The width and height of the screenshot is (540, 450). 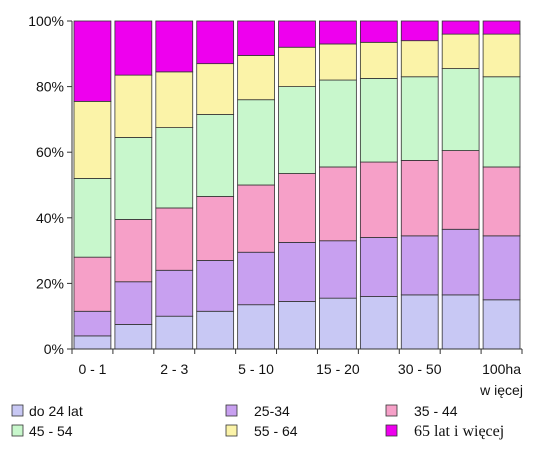 What do you see at coordinates (50, 152) in the screenshot?
I see `y-tick-label: 60%` at bounding box center [50, 152].